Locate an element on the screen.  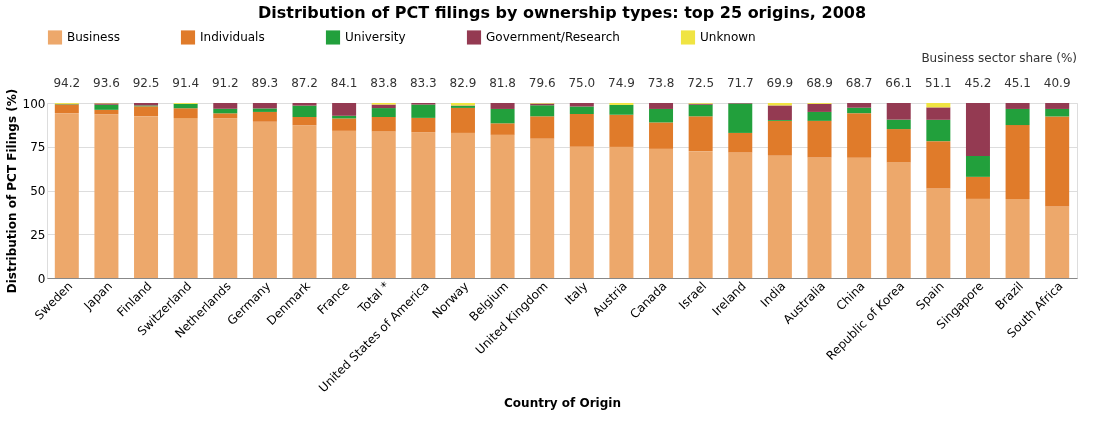
data-label: 45.2 is located at coordinates (978, 83).